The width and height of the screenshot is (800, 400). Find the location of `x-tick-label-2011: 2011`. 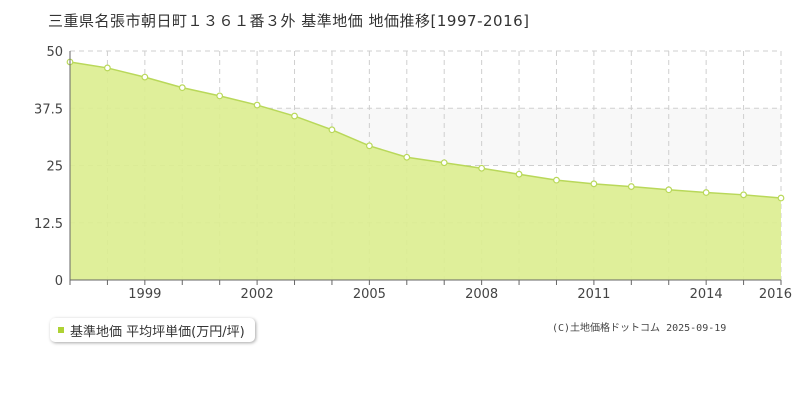

x-tick-label-2011: 2011 is located at coordinates (593, 294).